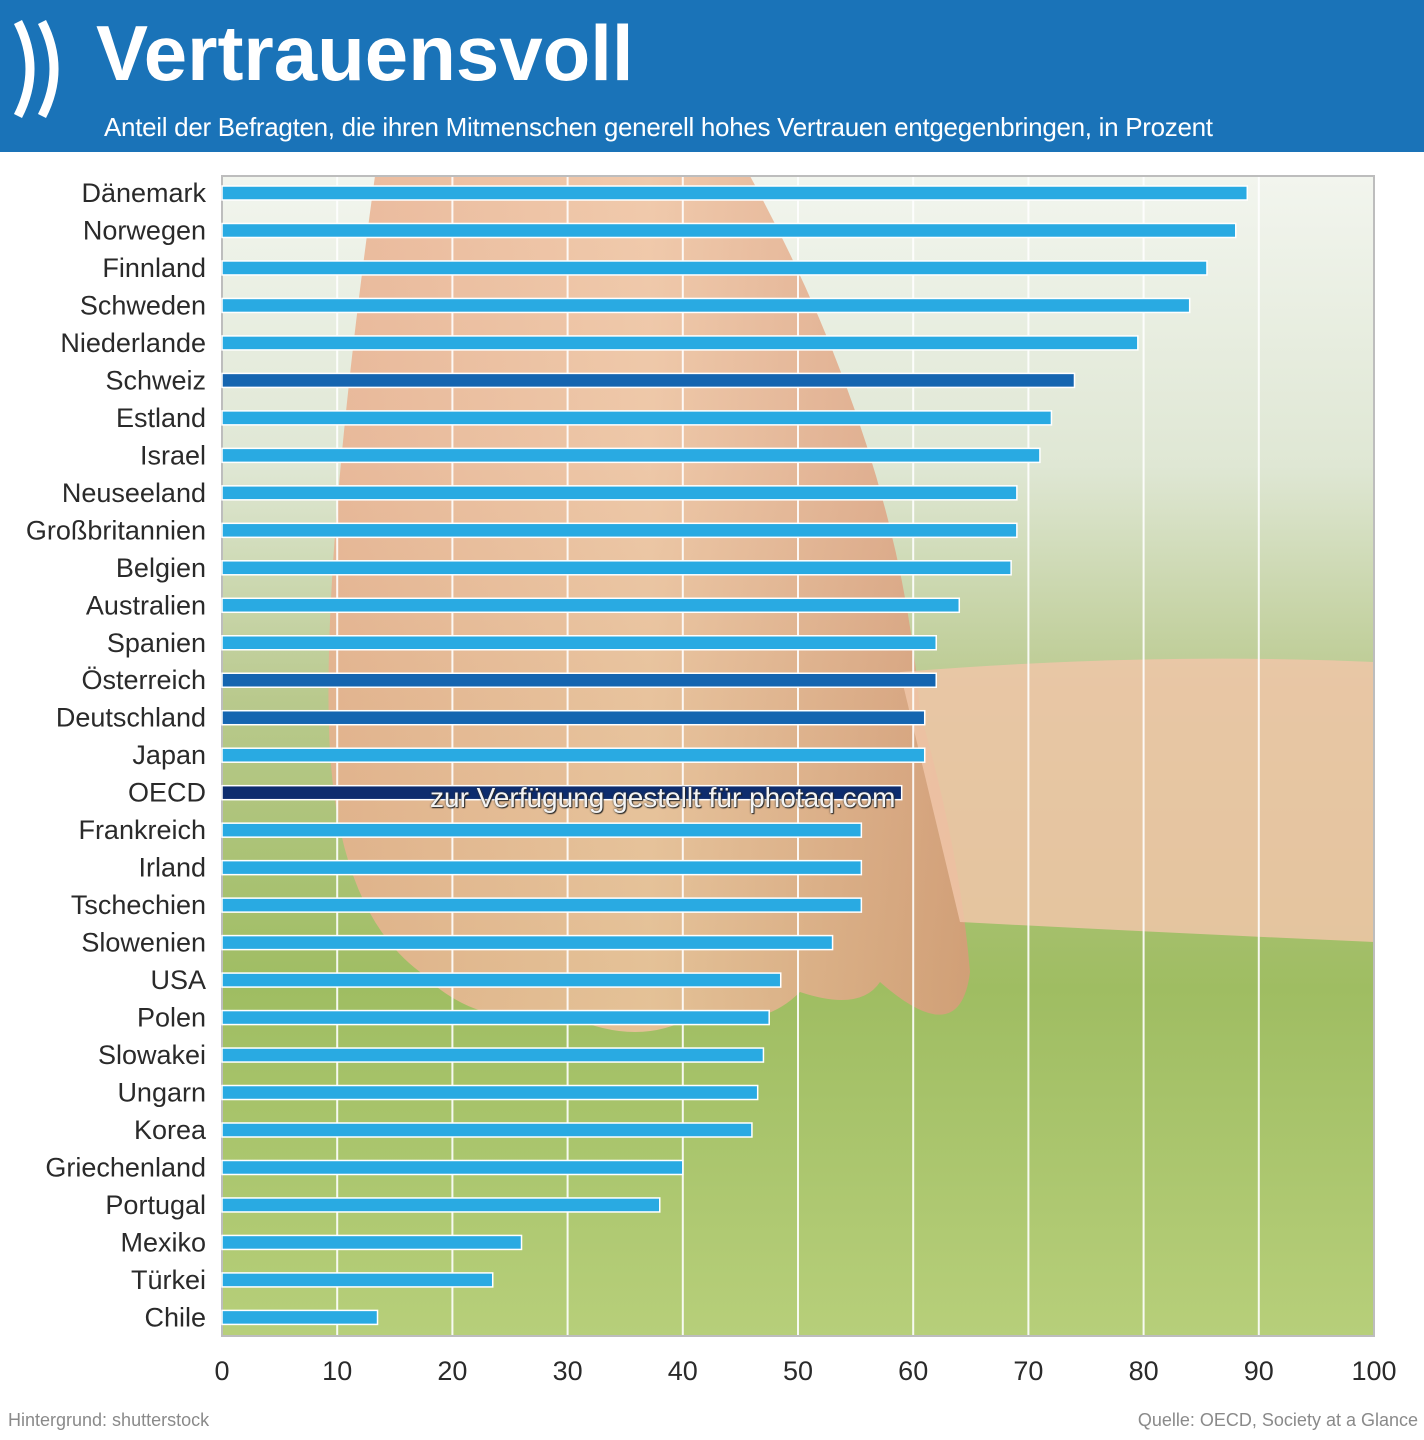  I want to click on oecd-logo-icon, so click(36, 69).